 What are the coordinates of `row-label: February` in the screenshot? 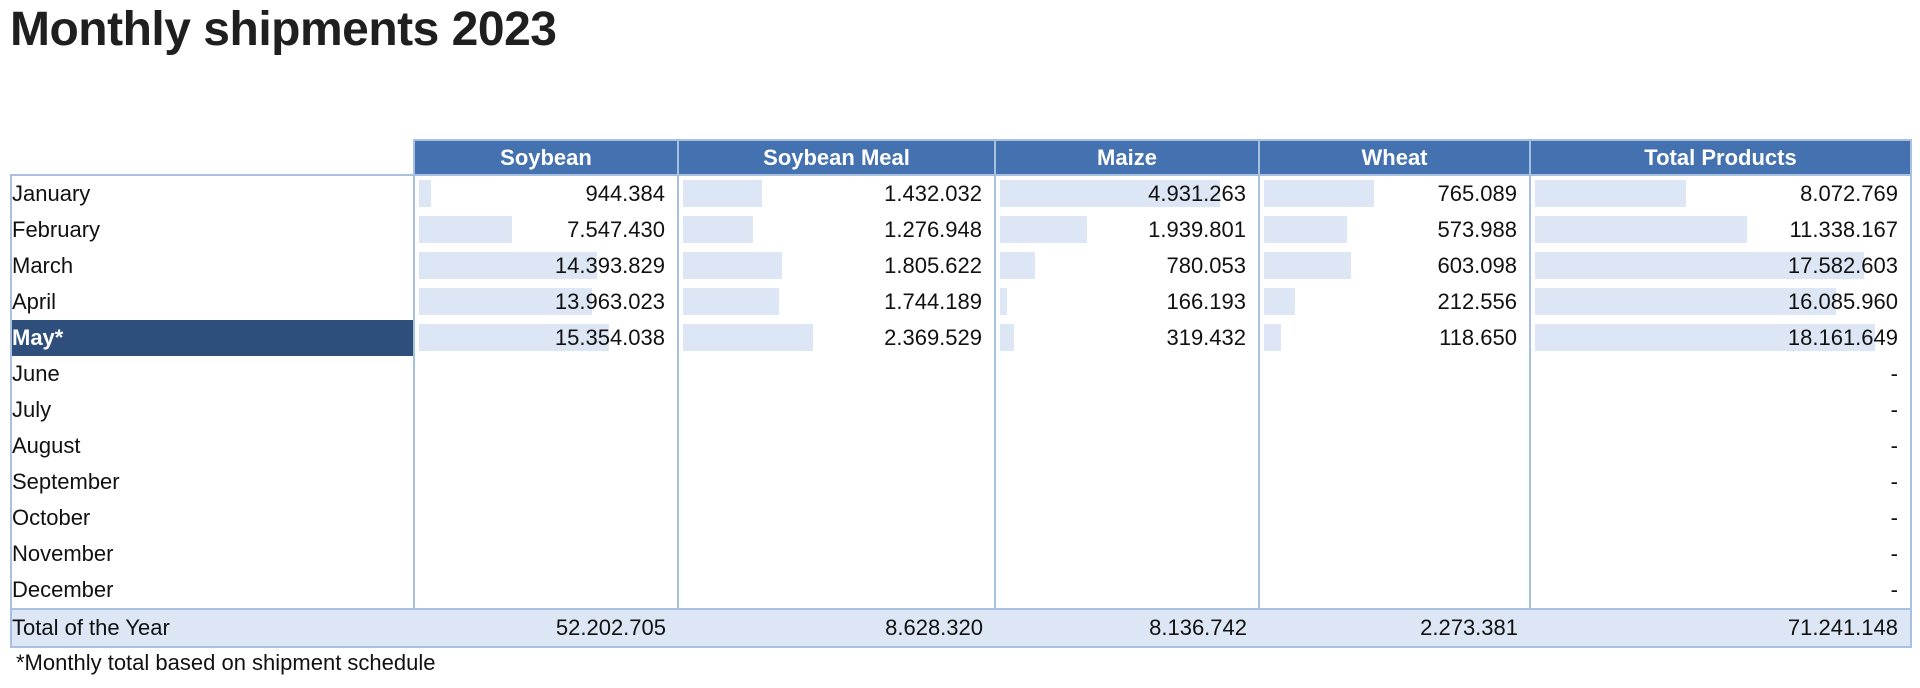 It's located at (212, 230).